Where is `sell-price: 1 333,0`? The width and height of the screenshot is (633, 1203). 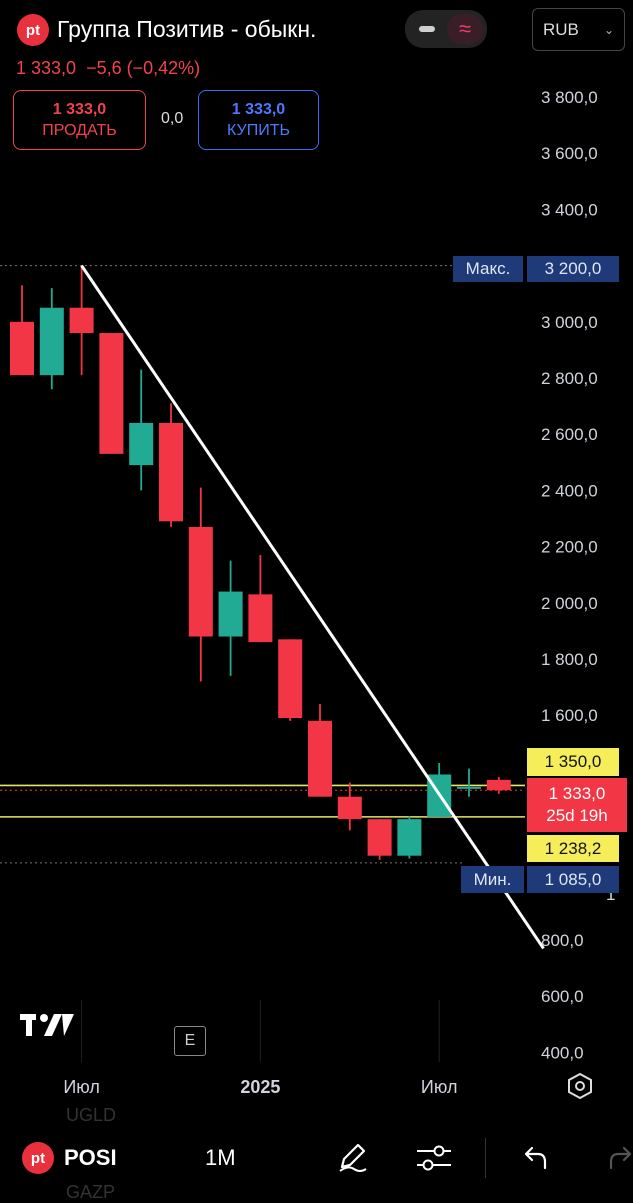 sell-price: 1 333,0 is located at coordinates (79, 109).